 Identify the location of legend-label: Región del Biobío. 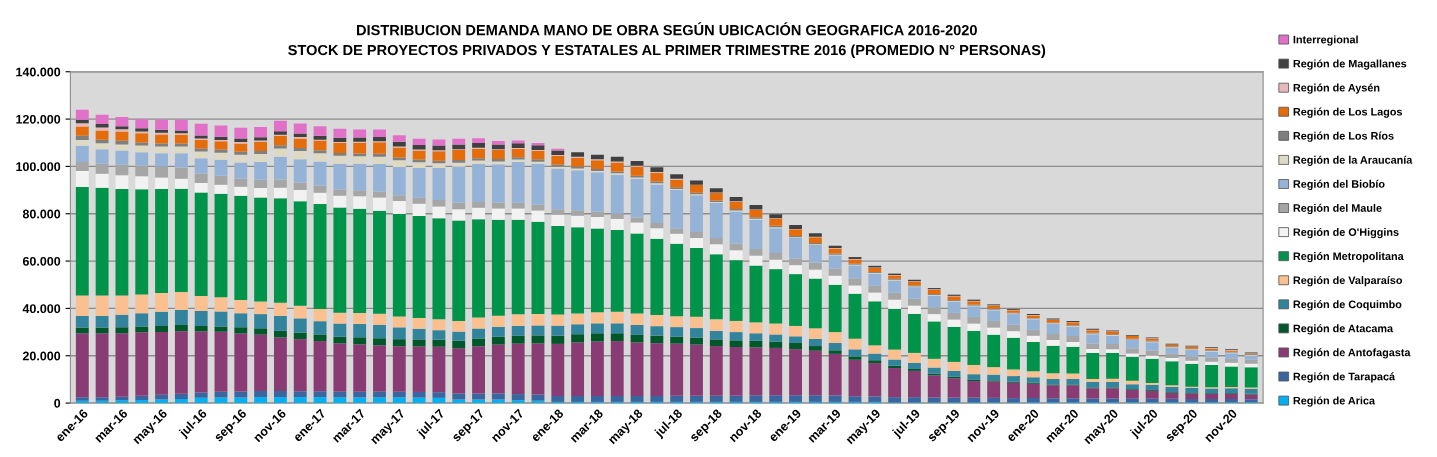
(1339, 184).